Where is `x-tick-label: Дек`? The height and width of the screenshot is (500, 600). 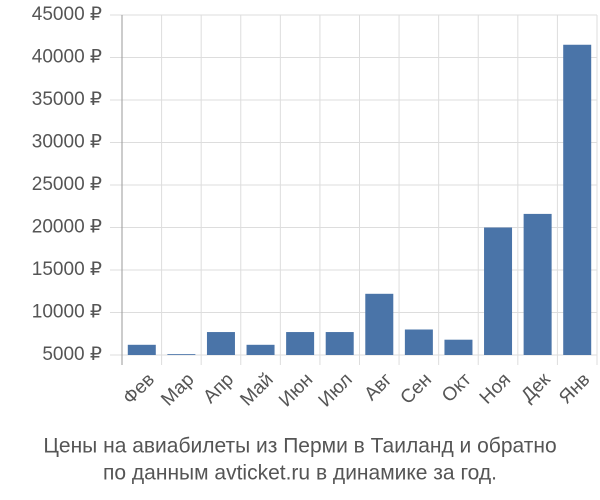
x-tick-label: Дек is located at coordinates (536, 388).